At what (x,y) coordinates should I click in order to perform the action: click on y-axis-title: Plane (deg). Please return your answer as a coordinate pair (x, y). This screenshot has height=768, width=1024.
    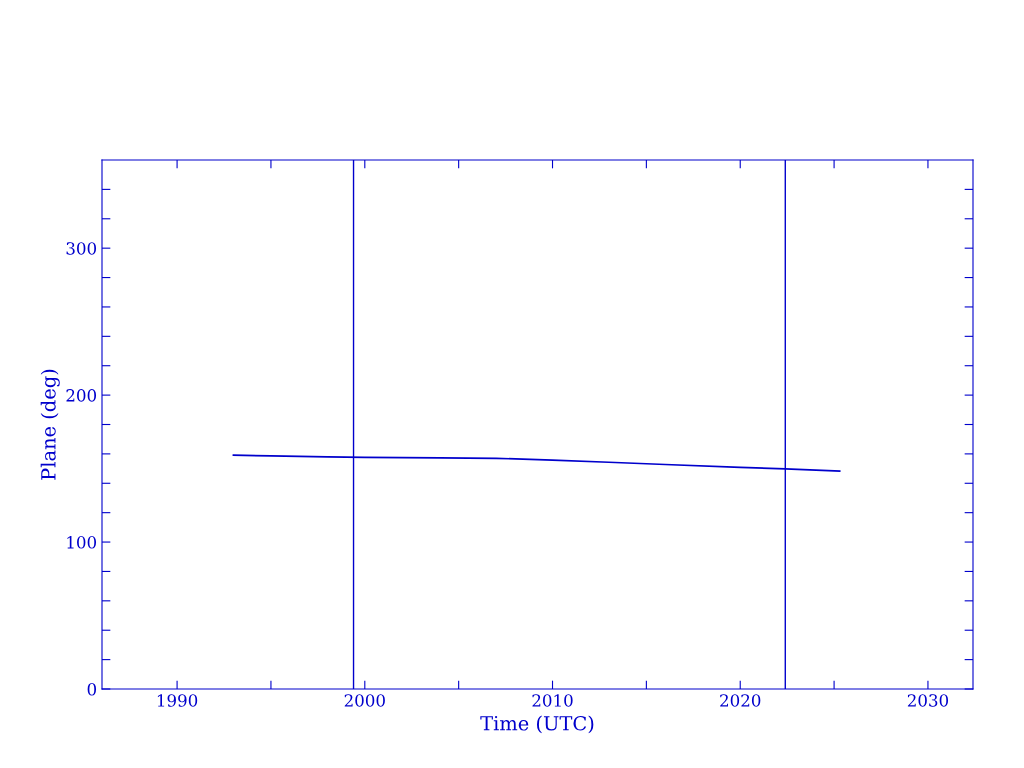
    Looking at the image, I should click on (50, 424).